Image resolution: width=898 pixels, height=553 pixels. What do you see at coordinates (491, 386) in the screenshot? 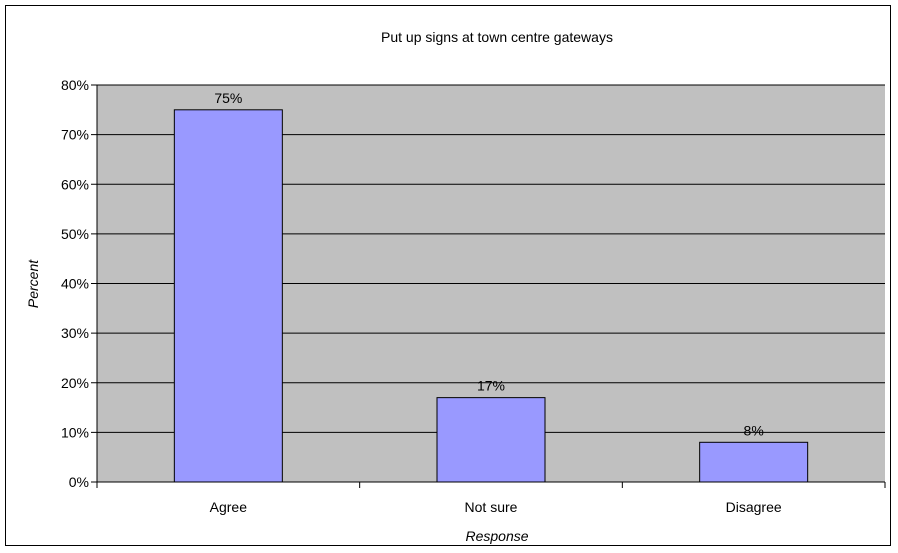
I see `data-label: 17%` at bounding box center [491, 386].